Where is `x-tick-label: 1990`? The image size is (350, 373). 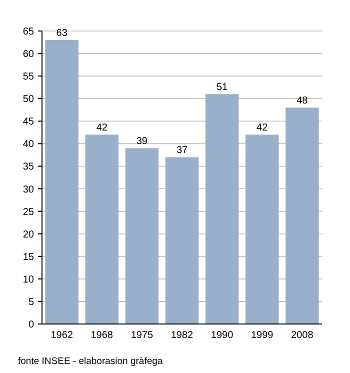 x-tick-label: 1990 is located at coordinates (222, 335).